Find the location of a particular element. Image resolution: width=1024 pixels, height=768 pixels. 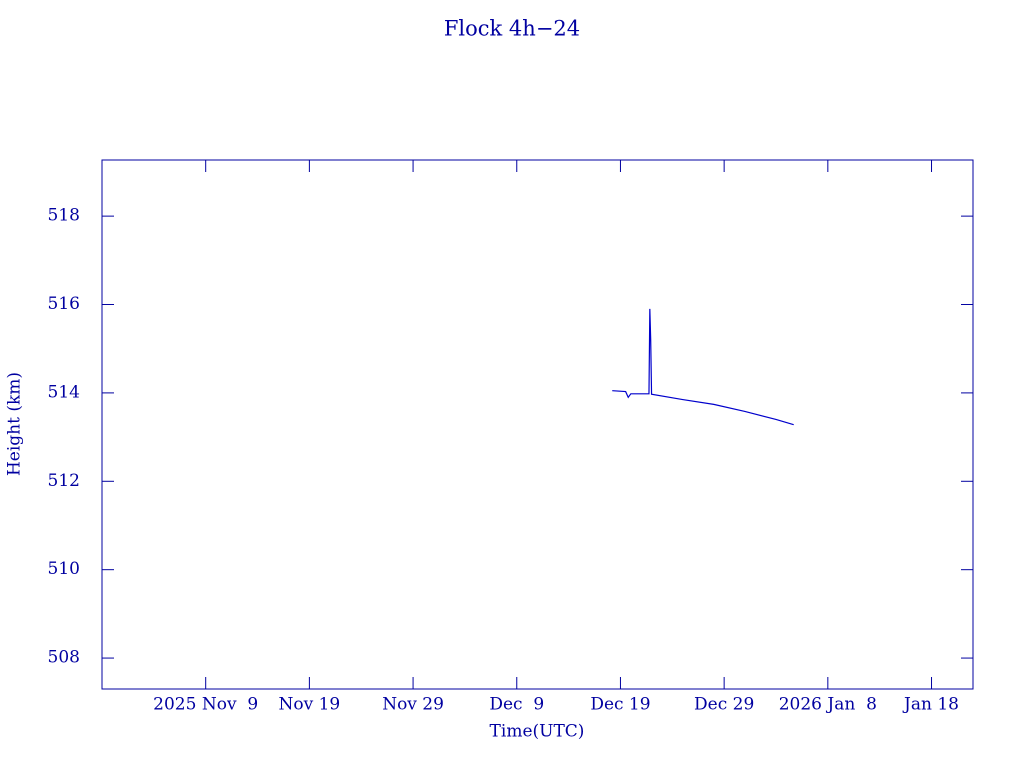

y-axis-label: Height (km) is located at coordinates (15, 424).